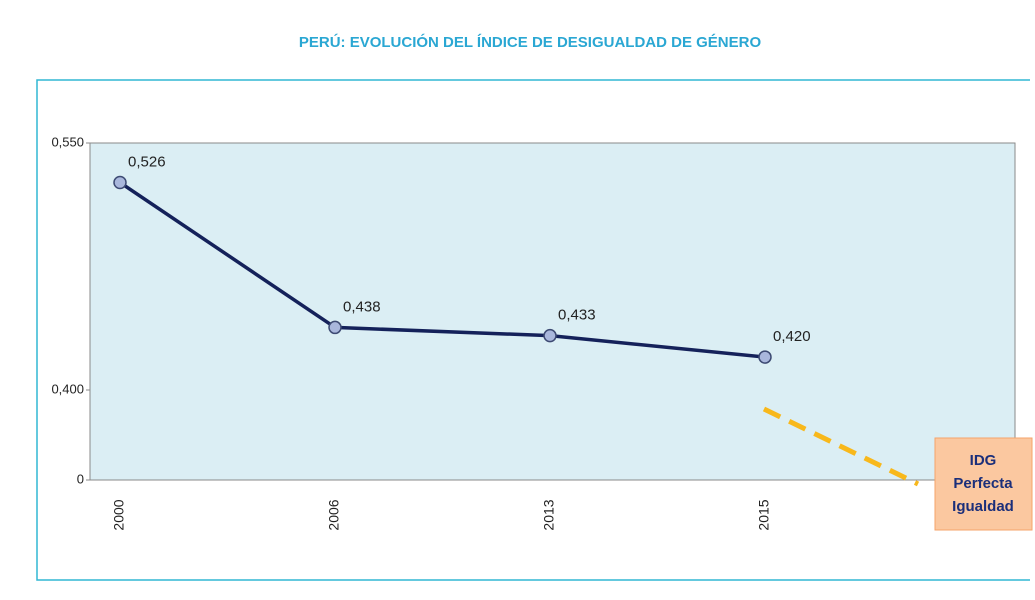 The height and width of the screenshot is (600, 1035). What do you see at coordinates (362, 306) in the screenshot?
I see `data-label: 0,438` at bounding box center [362, 306].